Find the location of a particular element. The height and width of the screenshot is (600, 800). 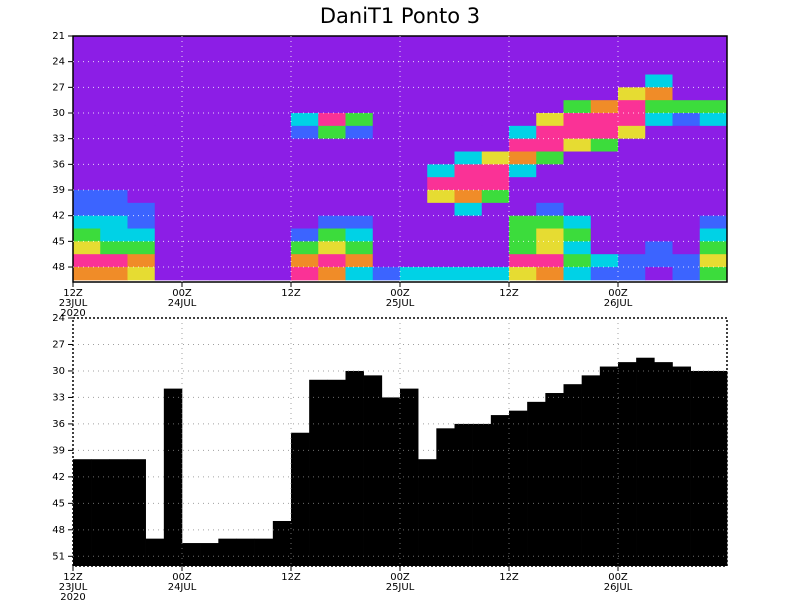

y-tick-label: 30 is located at coordinates (58, 371).